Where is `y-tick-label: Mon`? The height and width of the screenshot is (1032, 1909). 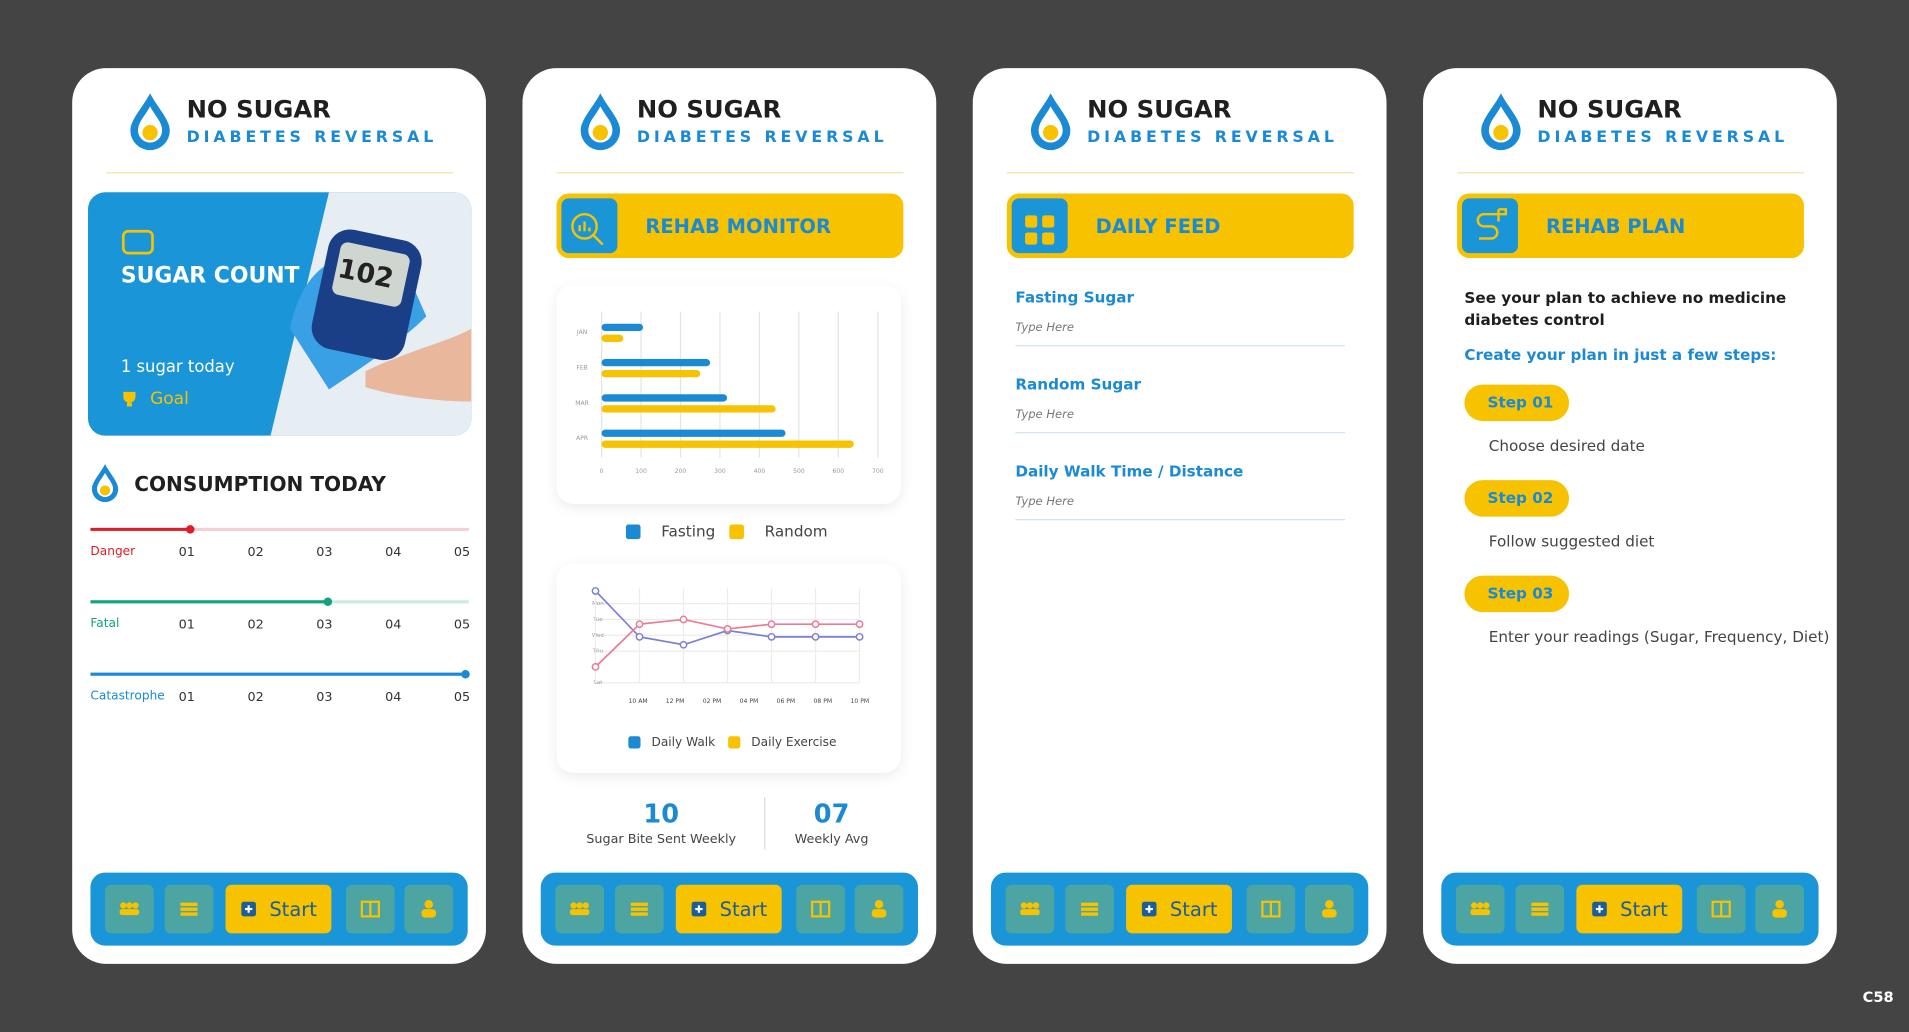
y-tick-label: Mon is located at coordinates (598, 604).